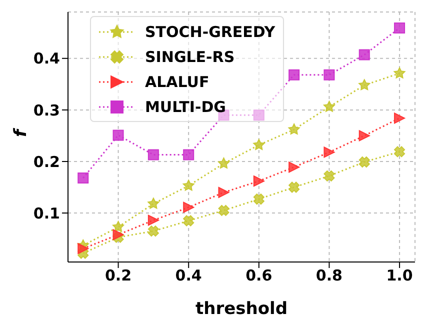  Describe the element at coordinates (329, 275) in the screenshot. I see `x-tick-label: 0.8` at that location.